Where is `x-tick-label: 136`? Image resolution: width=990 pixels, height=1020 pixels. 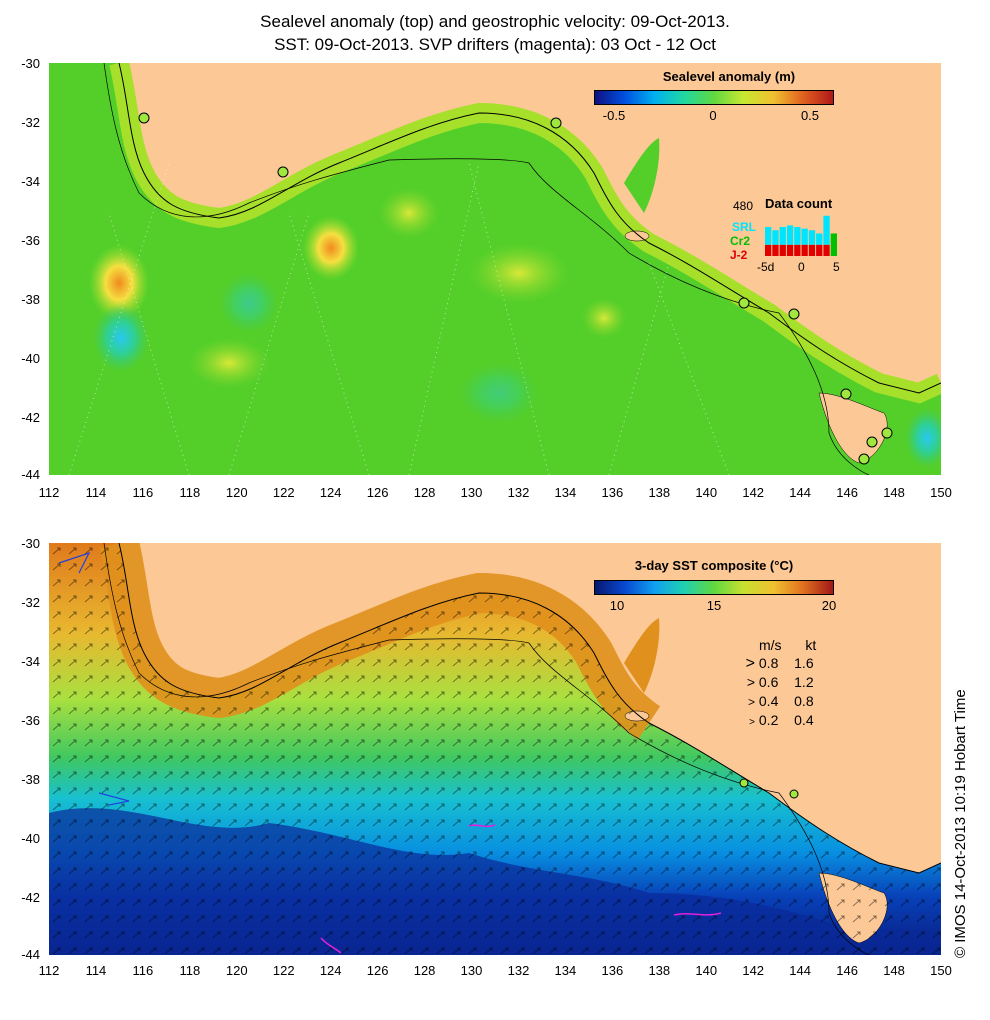 x-tick-label: 136 is located at coordinates (612, 492).